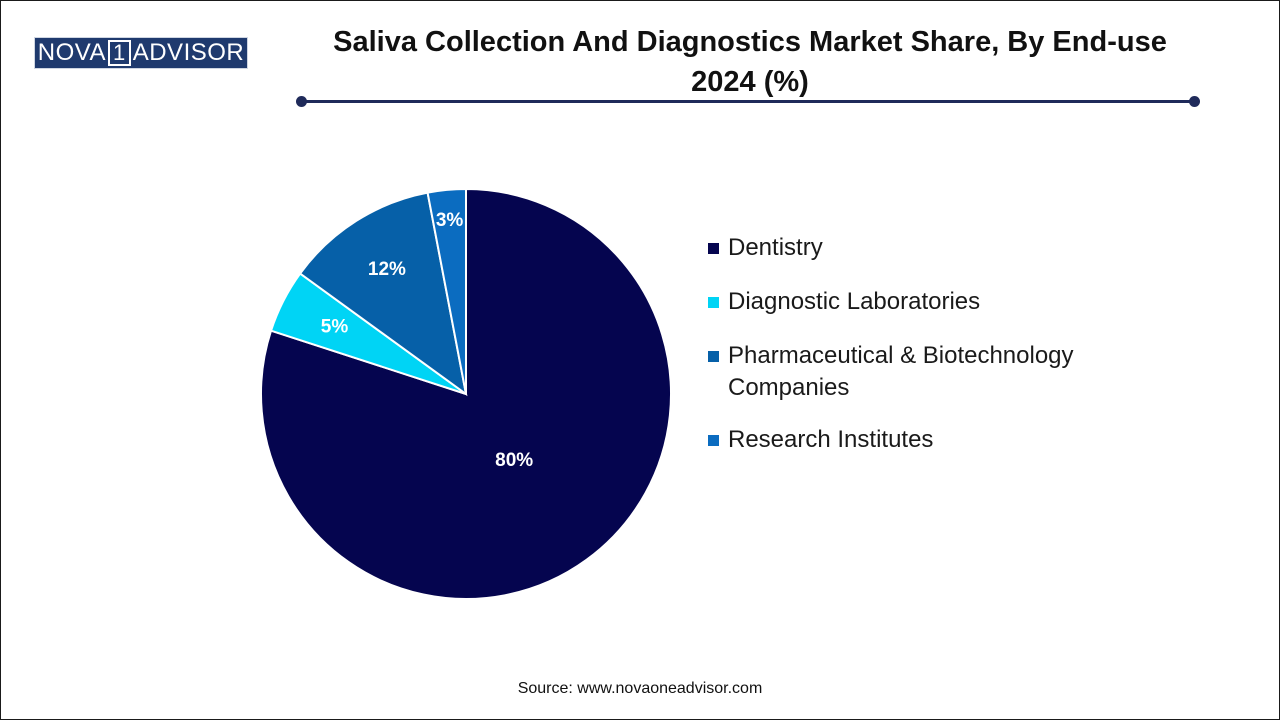 This screenshot has height=720, width=1280. Describe the element at coordinates (335, 326) in the screenshot. I see `pie-label-diagnostic-laboratories: 5%` at that location.